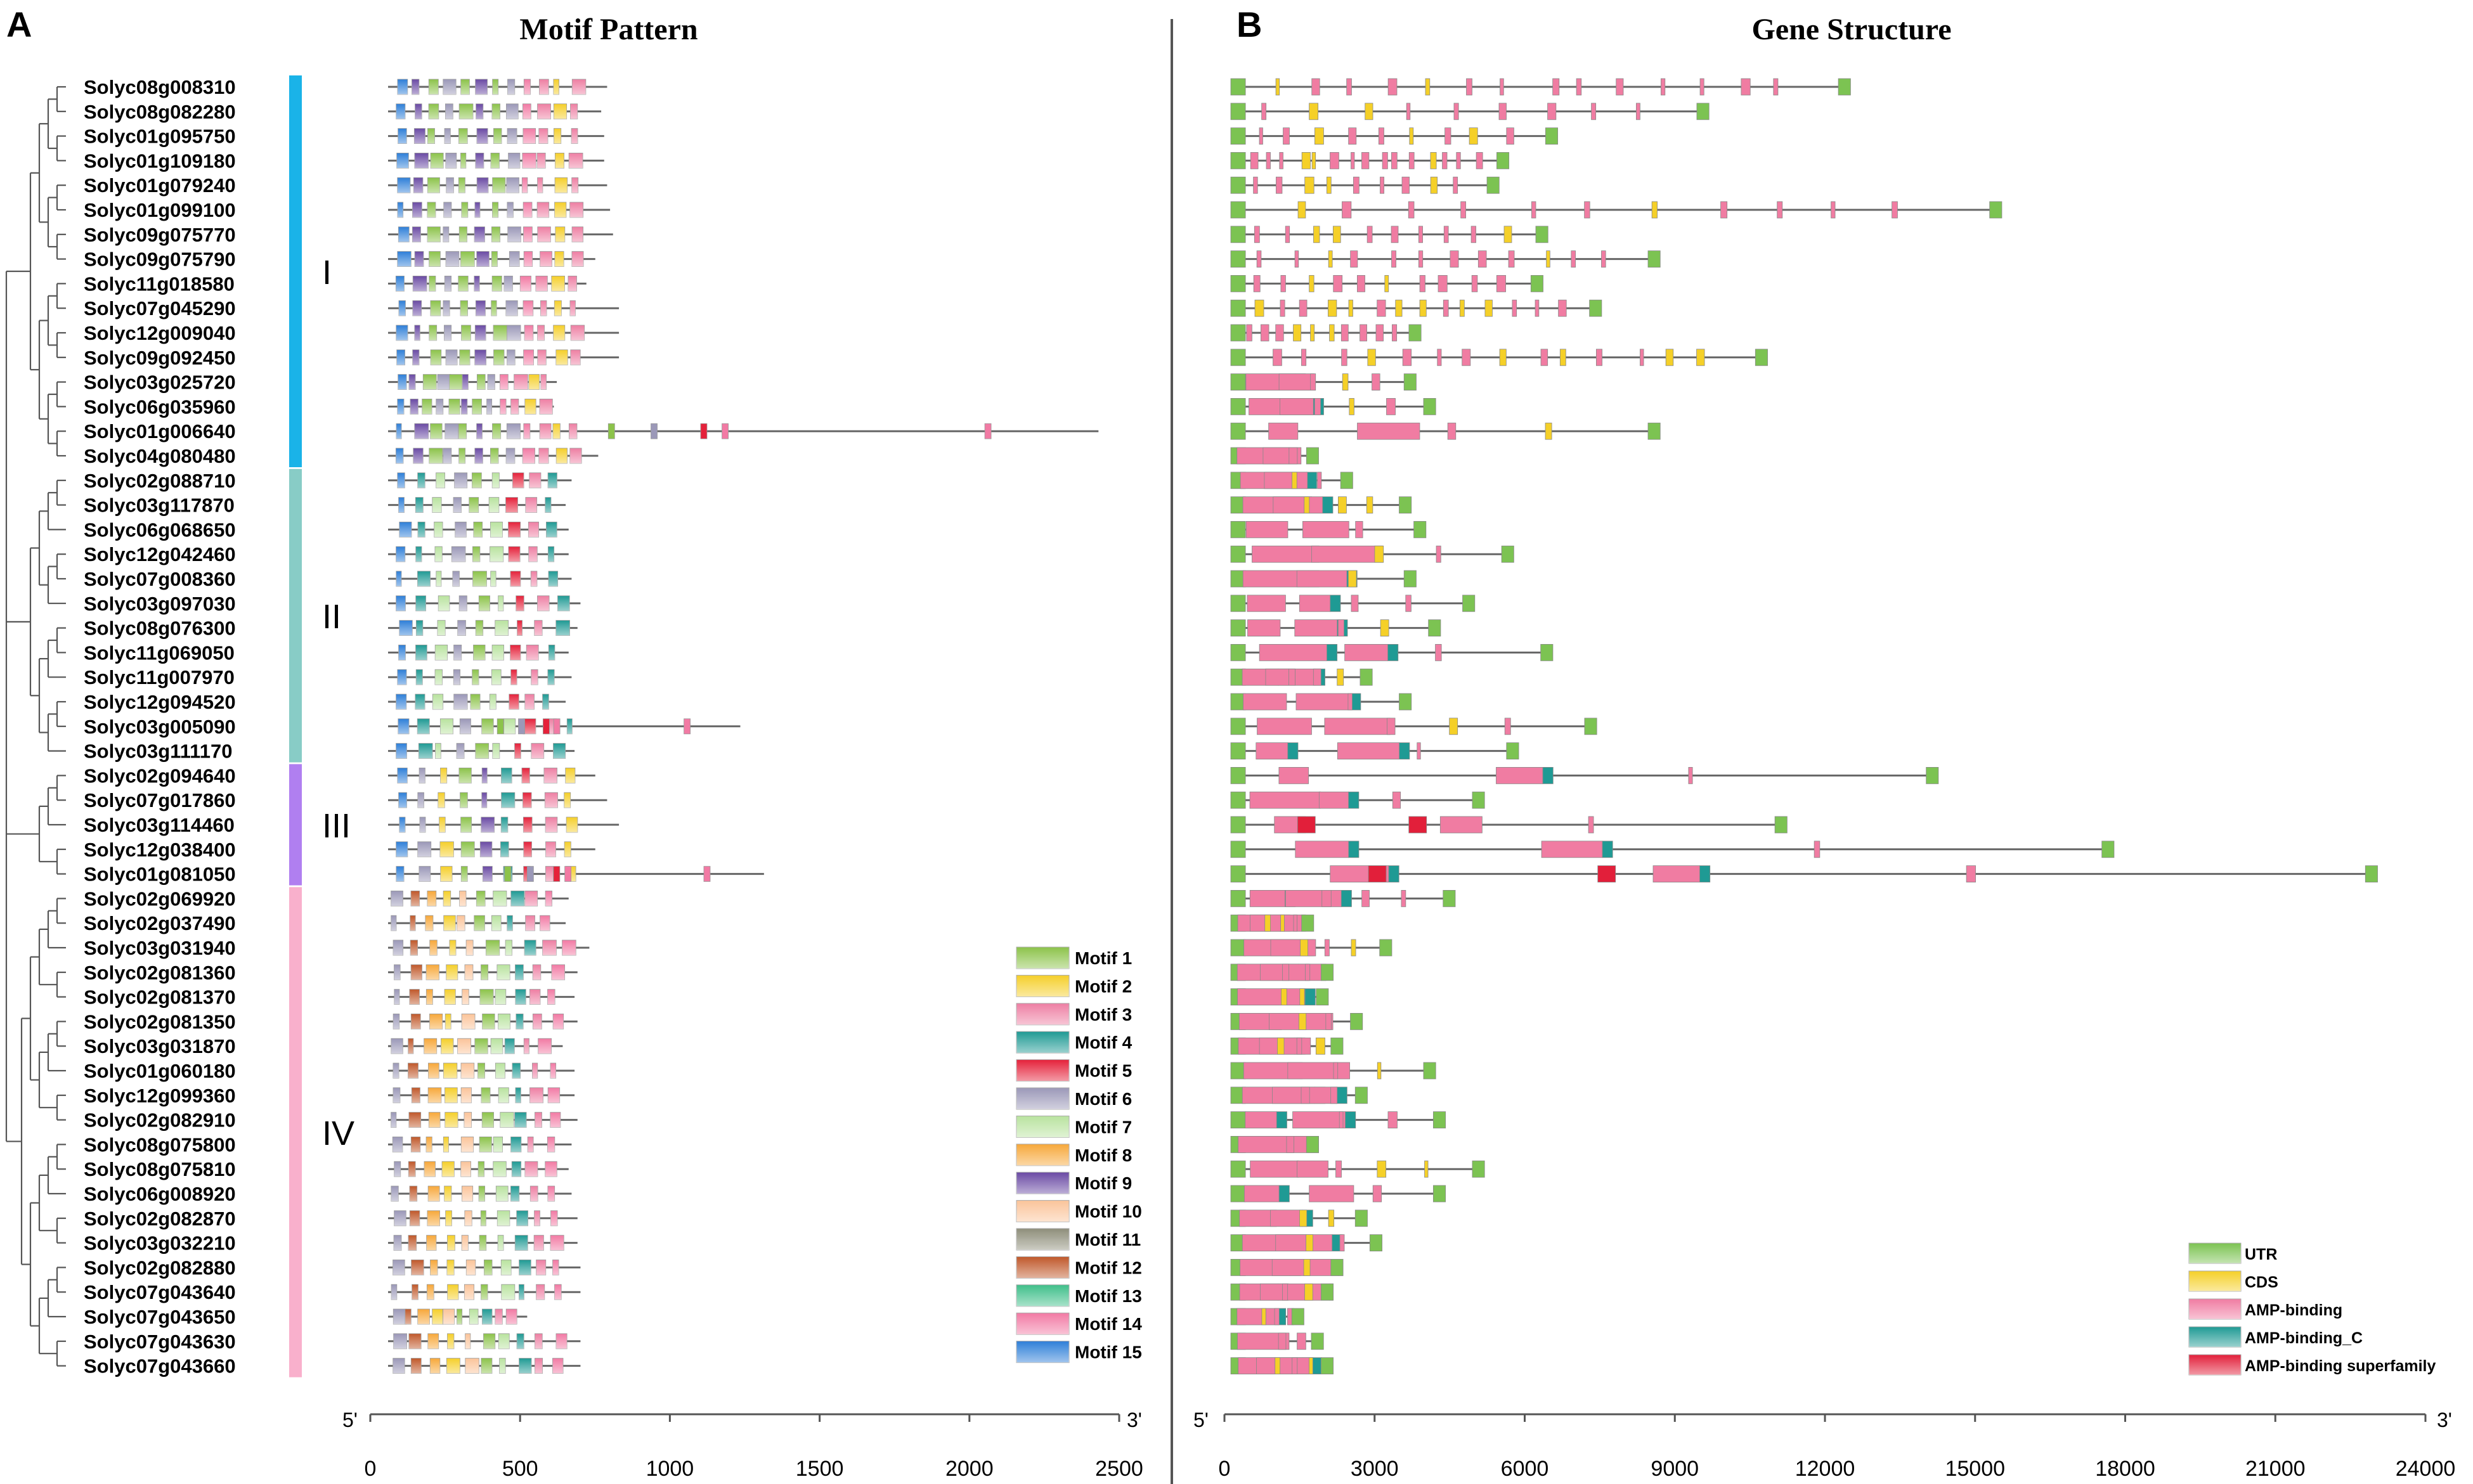  What do you see at coordinates (295, 1132) in the screenshot?
I see `group-bar` at bounding box center [295, 1132].